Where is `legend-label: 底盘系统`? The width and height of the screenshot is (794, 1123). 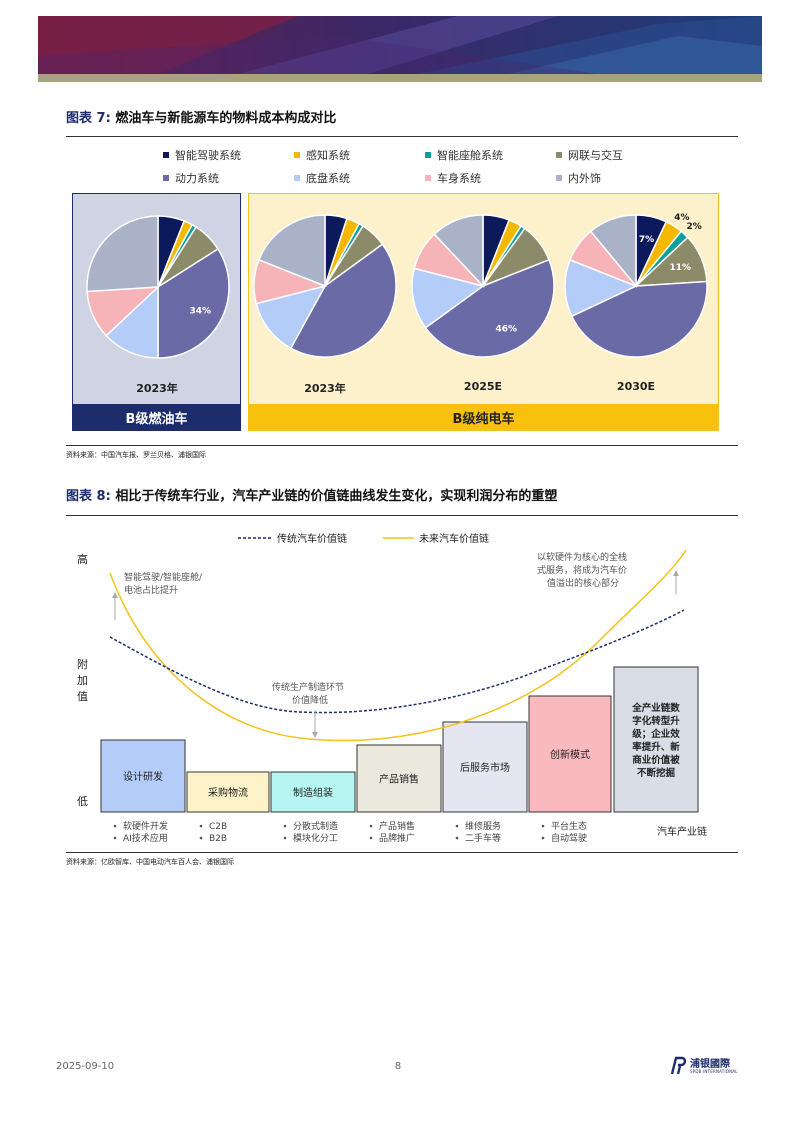
legend-label: 底盘系统 is located at coordinates (328, 178).